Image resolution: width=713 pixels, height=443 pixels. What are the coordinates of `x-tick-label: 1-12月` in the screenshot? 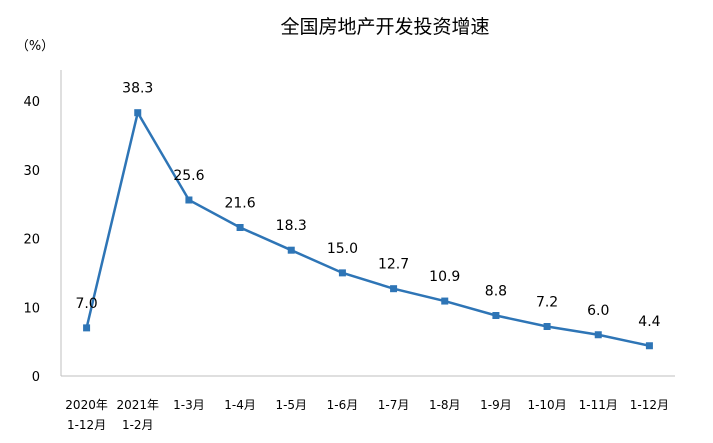 It's located at (649, 405).